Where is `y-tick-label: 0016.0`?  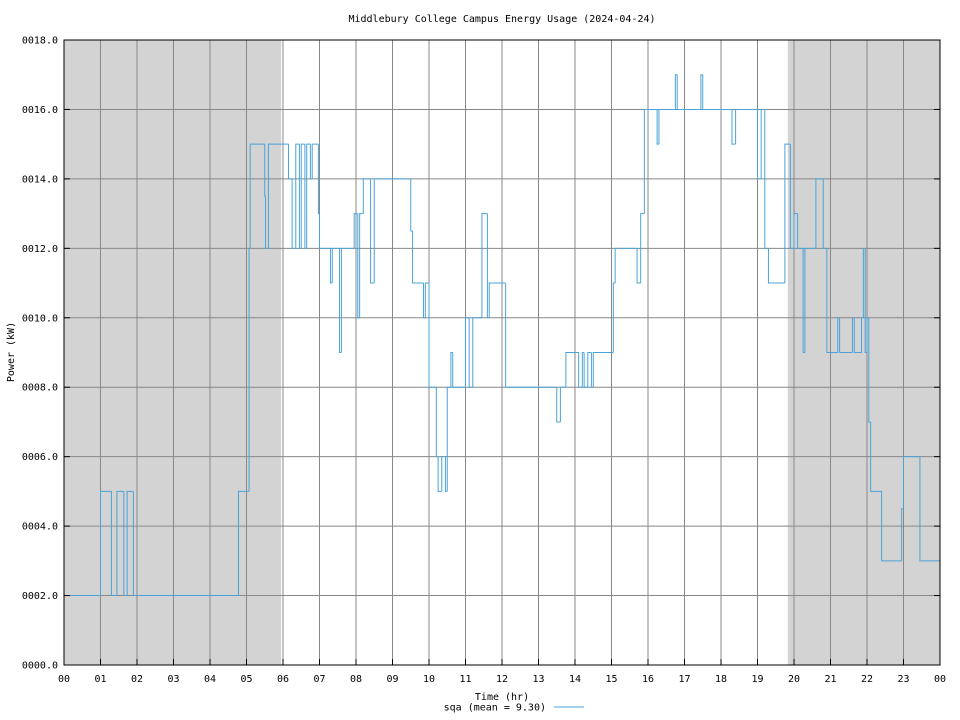 y-tick-label: 0016.0 is located at coordinates (40, 110).